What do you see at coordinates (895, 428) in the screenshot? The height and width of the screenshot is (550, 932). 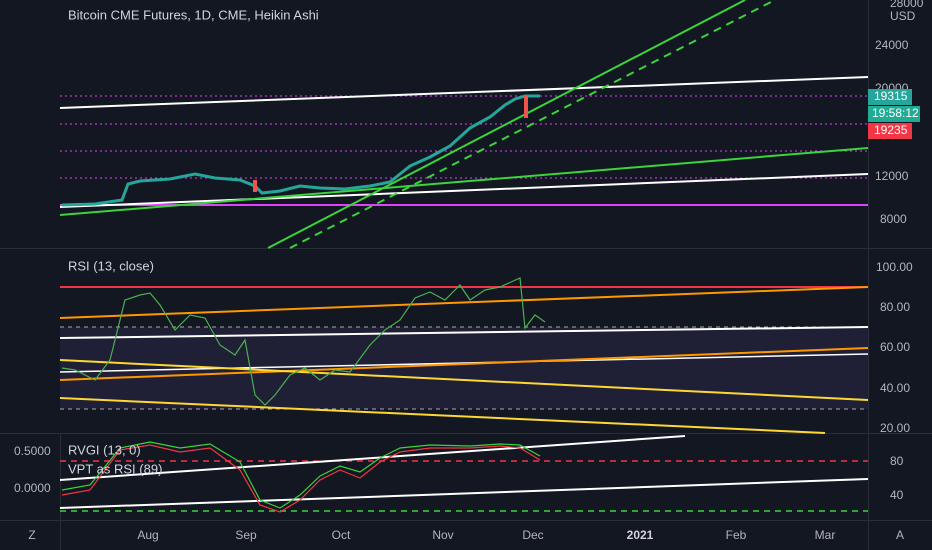 I see `axis-label: 20.00` at bounding box center [895, 428].